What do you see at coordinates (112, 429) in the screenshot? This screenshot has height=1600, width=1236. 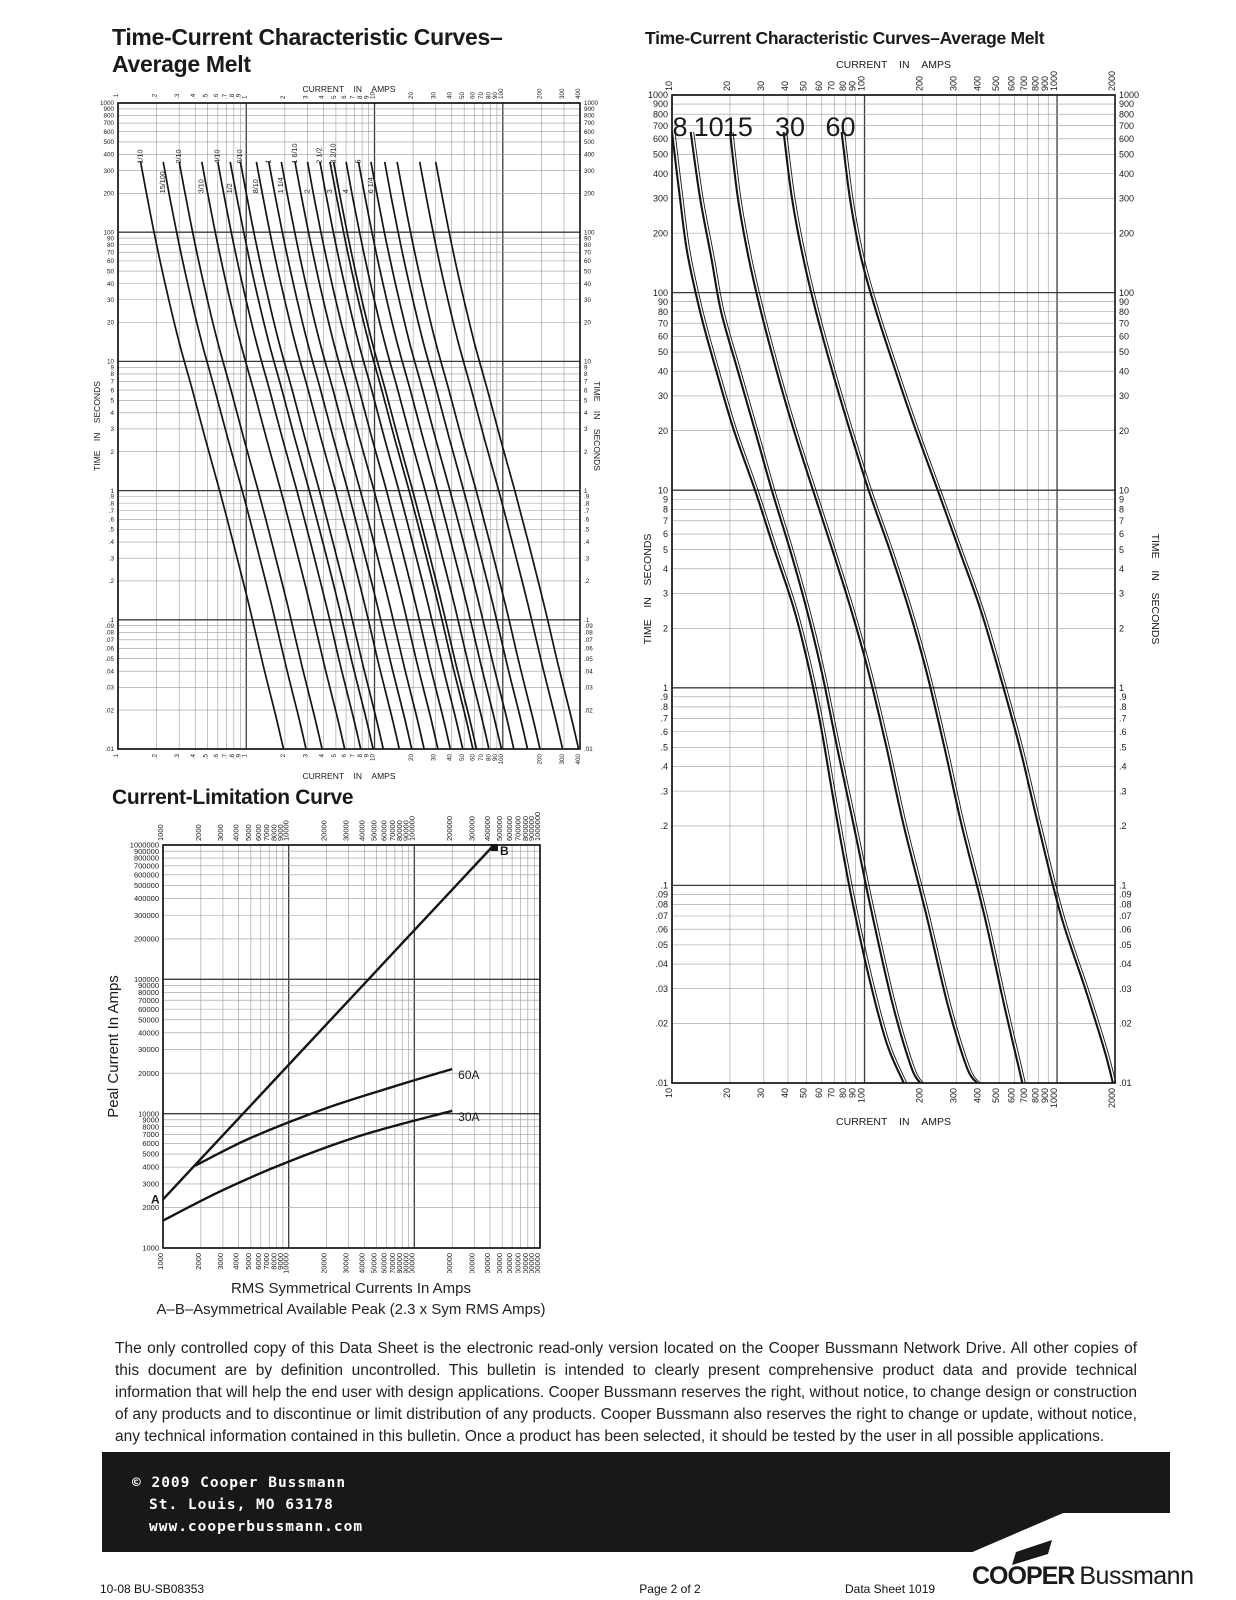 I see `svg-text: 3` at bounding box center [112, 429].